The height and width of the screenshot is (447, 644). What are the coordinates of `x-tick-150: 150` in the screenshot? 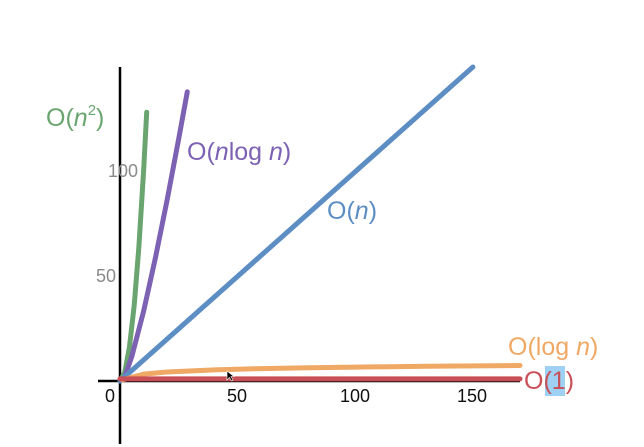 It's located at (472, 396).